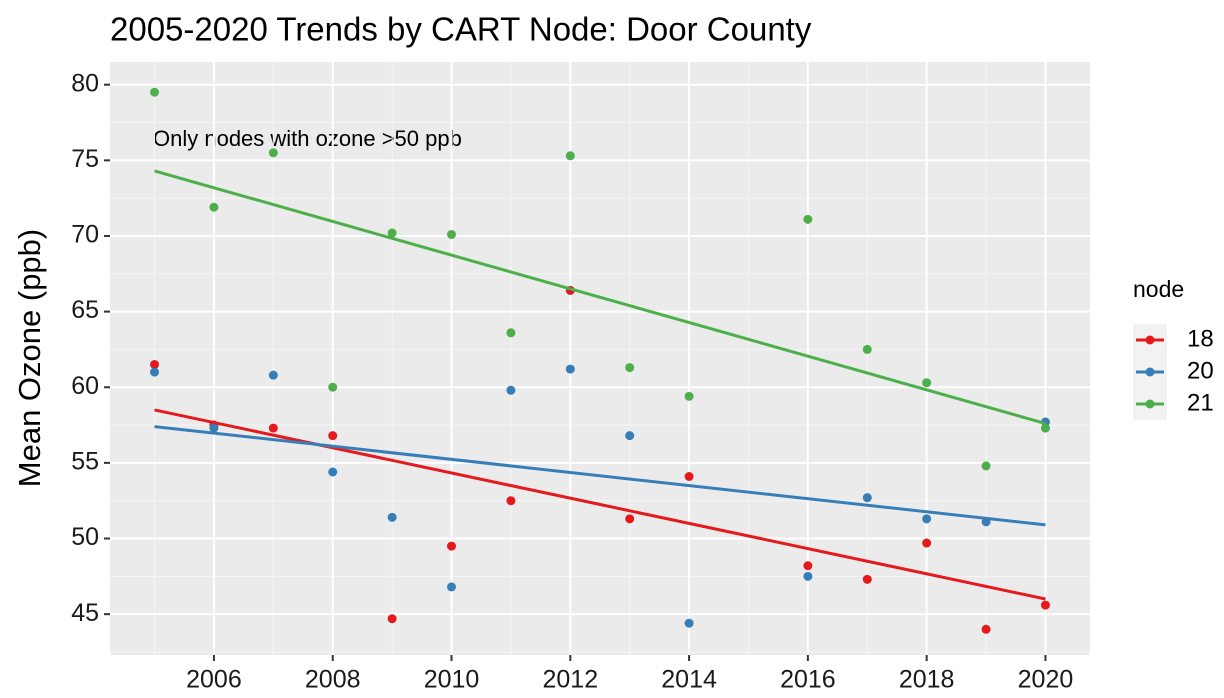 The image size is (1224, 698). Describe the element at coordinates (600, 476) in the screenshot. I see `trend-line` at that location.